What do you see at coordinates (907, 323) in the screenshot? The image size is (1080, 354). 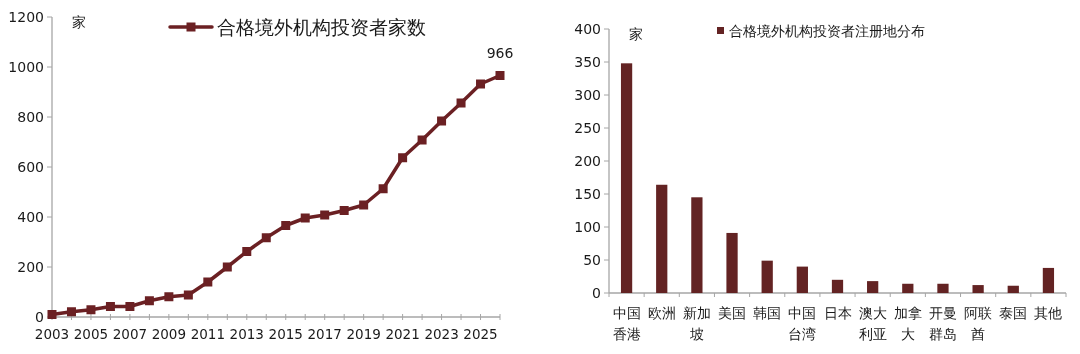 I see `x-tick-label: 加拿大` at bounding box center [907, 323].